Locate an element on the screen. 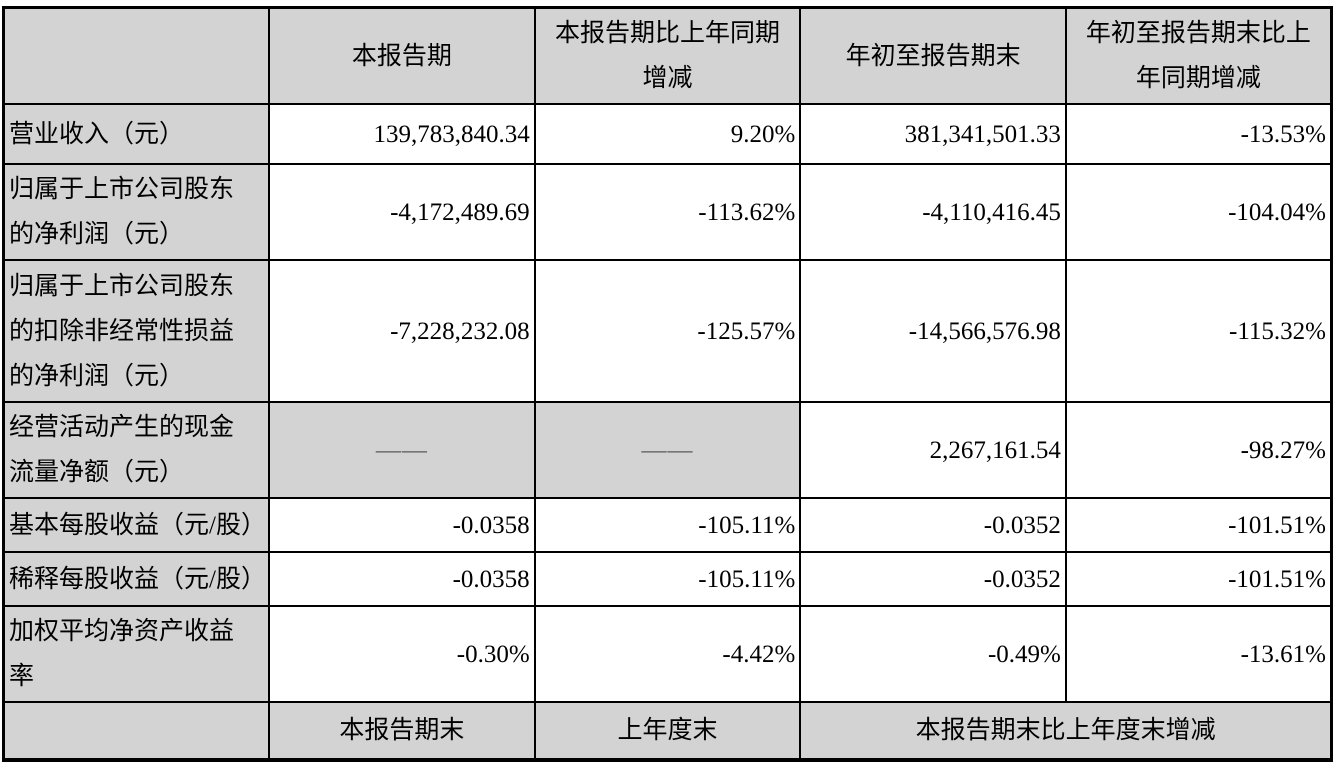 This screenshot has height=778, width=1335. row-label-net-profit-excl-nonrecurring: 归属于上市公司股东 的扣除非经常性损益 的净利润（元） is located at coordinates (136, 331).